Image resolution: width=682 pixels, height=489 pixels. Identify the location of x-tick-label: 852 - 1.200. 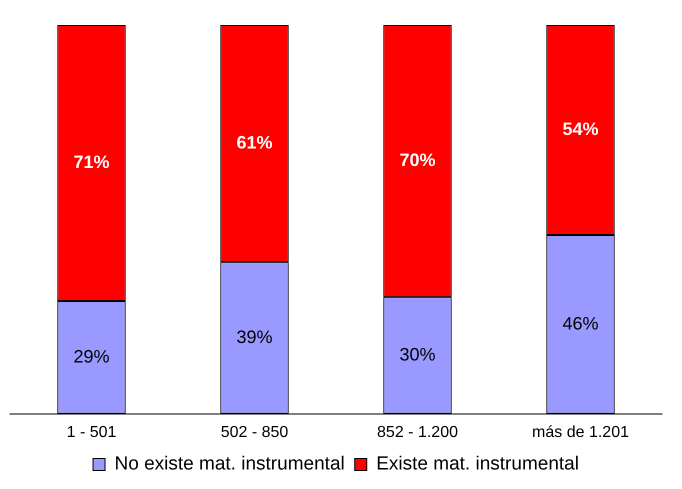
(417, 432).